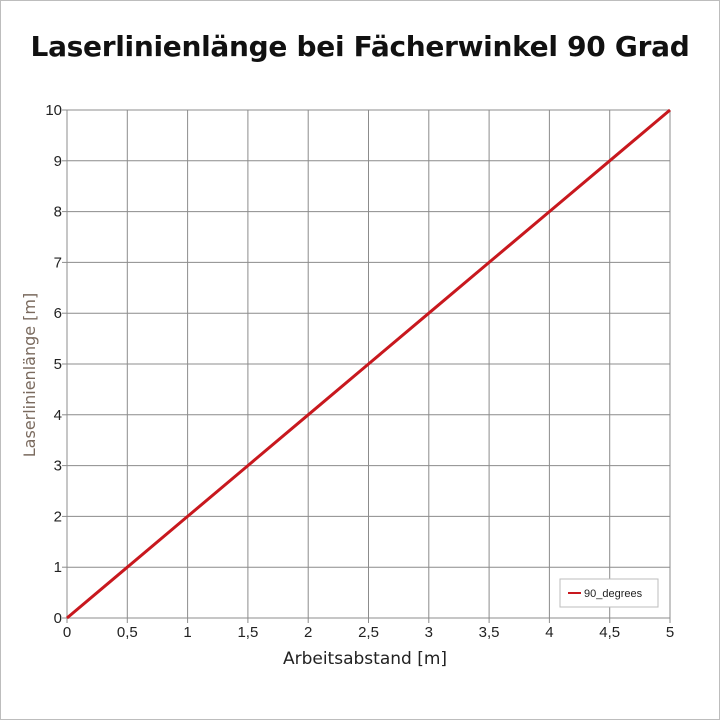 The image size is (720, 720). I want to click on y-tick-label: 3, so click(58, 466).